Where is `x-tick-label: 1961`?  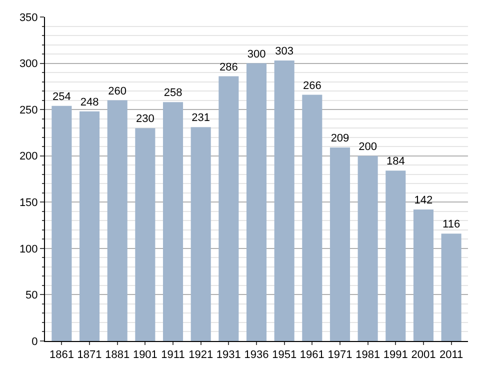 x-tick-label: 1961 is located at coordinates (312, 355).